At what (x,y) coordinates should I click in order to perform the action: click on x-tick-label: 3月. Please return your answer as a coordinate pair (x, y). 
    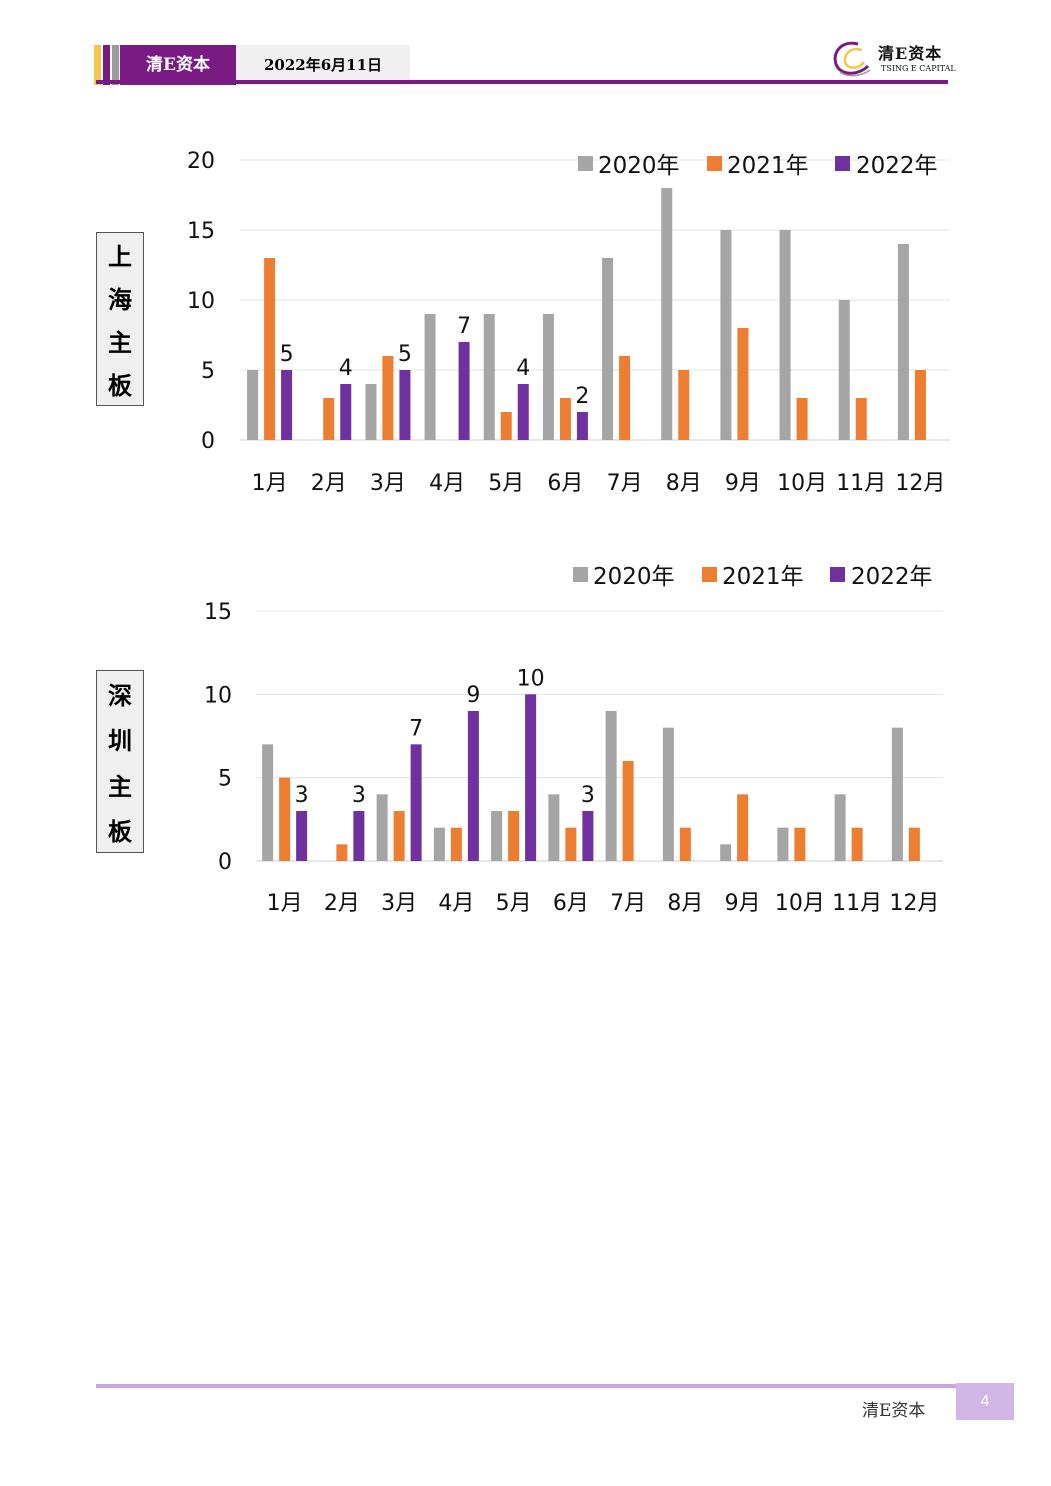
    Looking at the image, I should click on (388, 483).